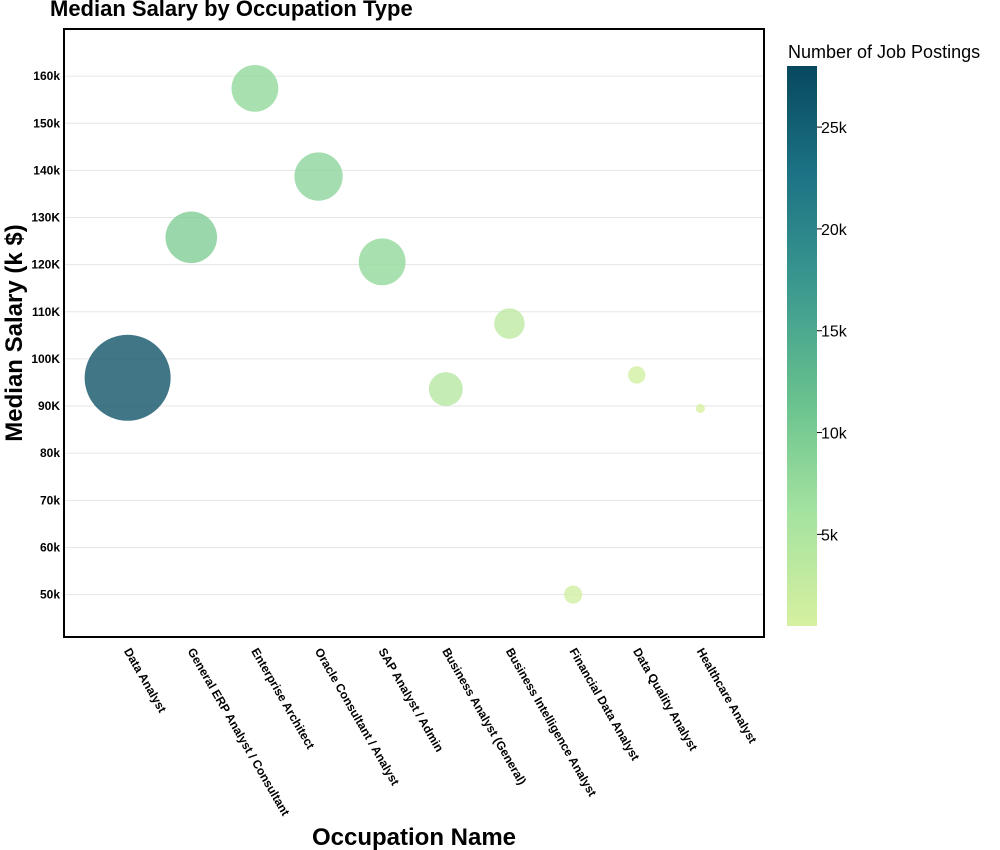  Describe the element at coordinates (834, 128) in the screenshot. I see `colorbar-tick-label: 25k` at that location.